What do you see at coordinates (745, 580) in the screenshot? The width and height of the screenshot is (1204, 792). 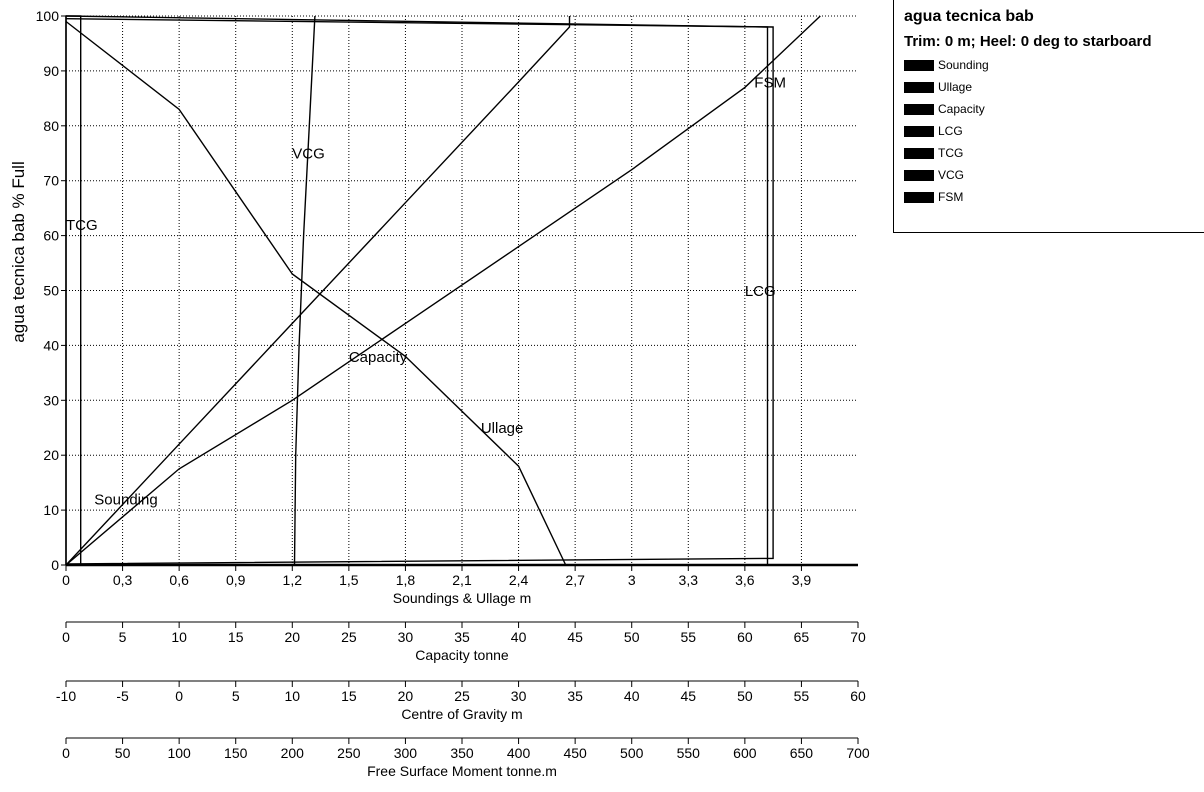 I see `x-tick-label: 3,6` at bounding box center [745, 580].